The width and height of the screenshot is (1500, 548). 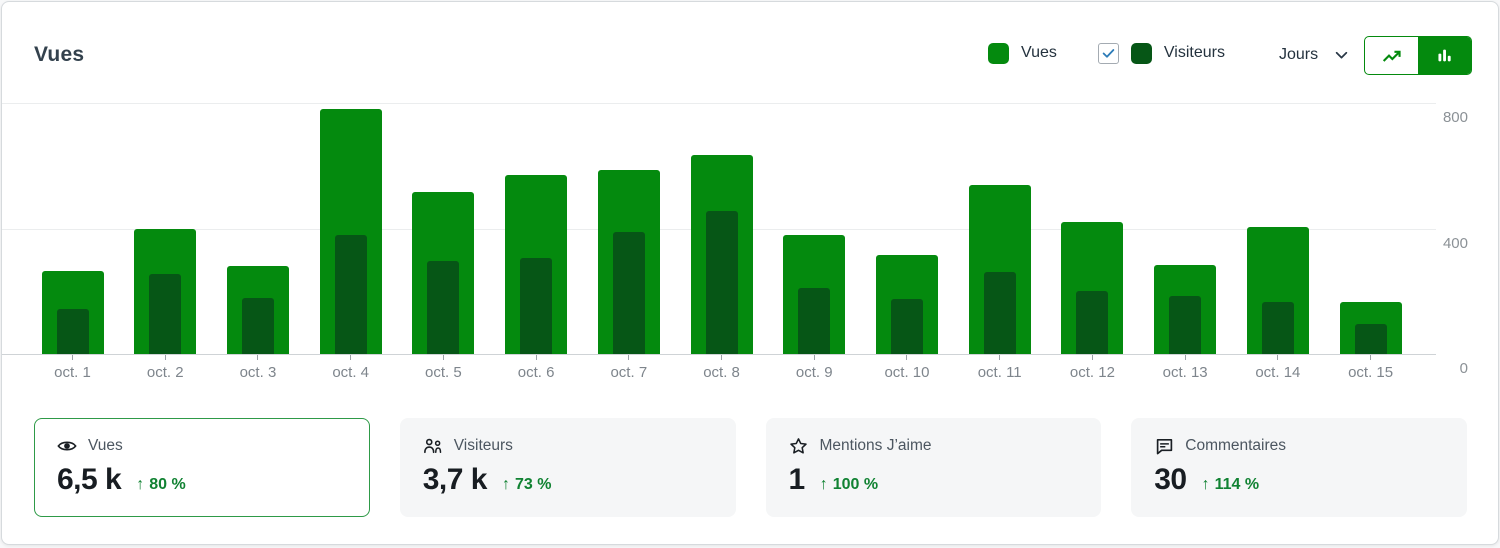 What do you see at coordinates (1371, 372) in the screenshot?
I see `x-axis-label: oct. 15` at bounding box center [1371, 372].